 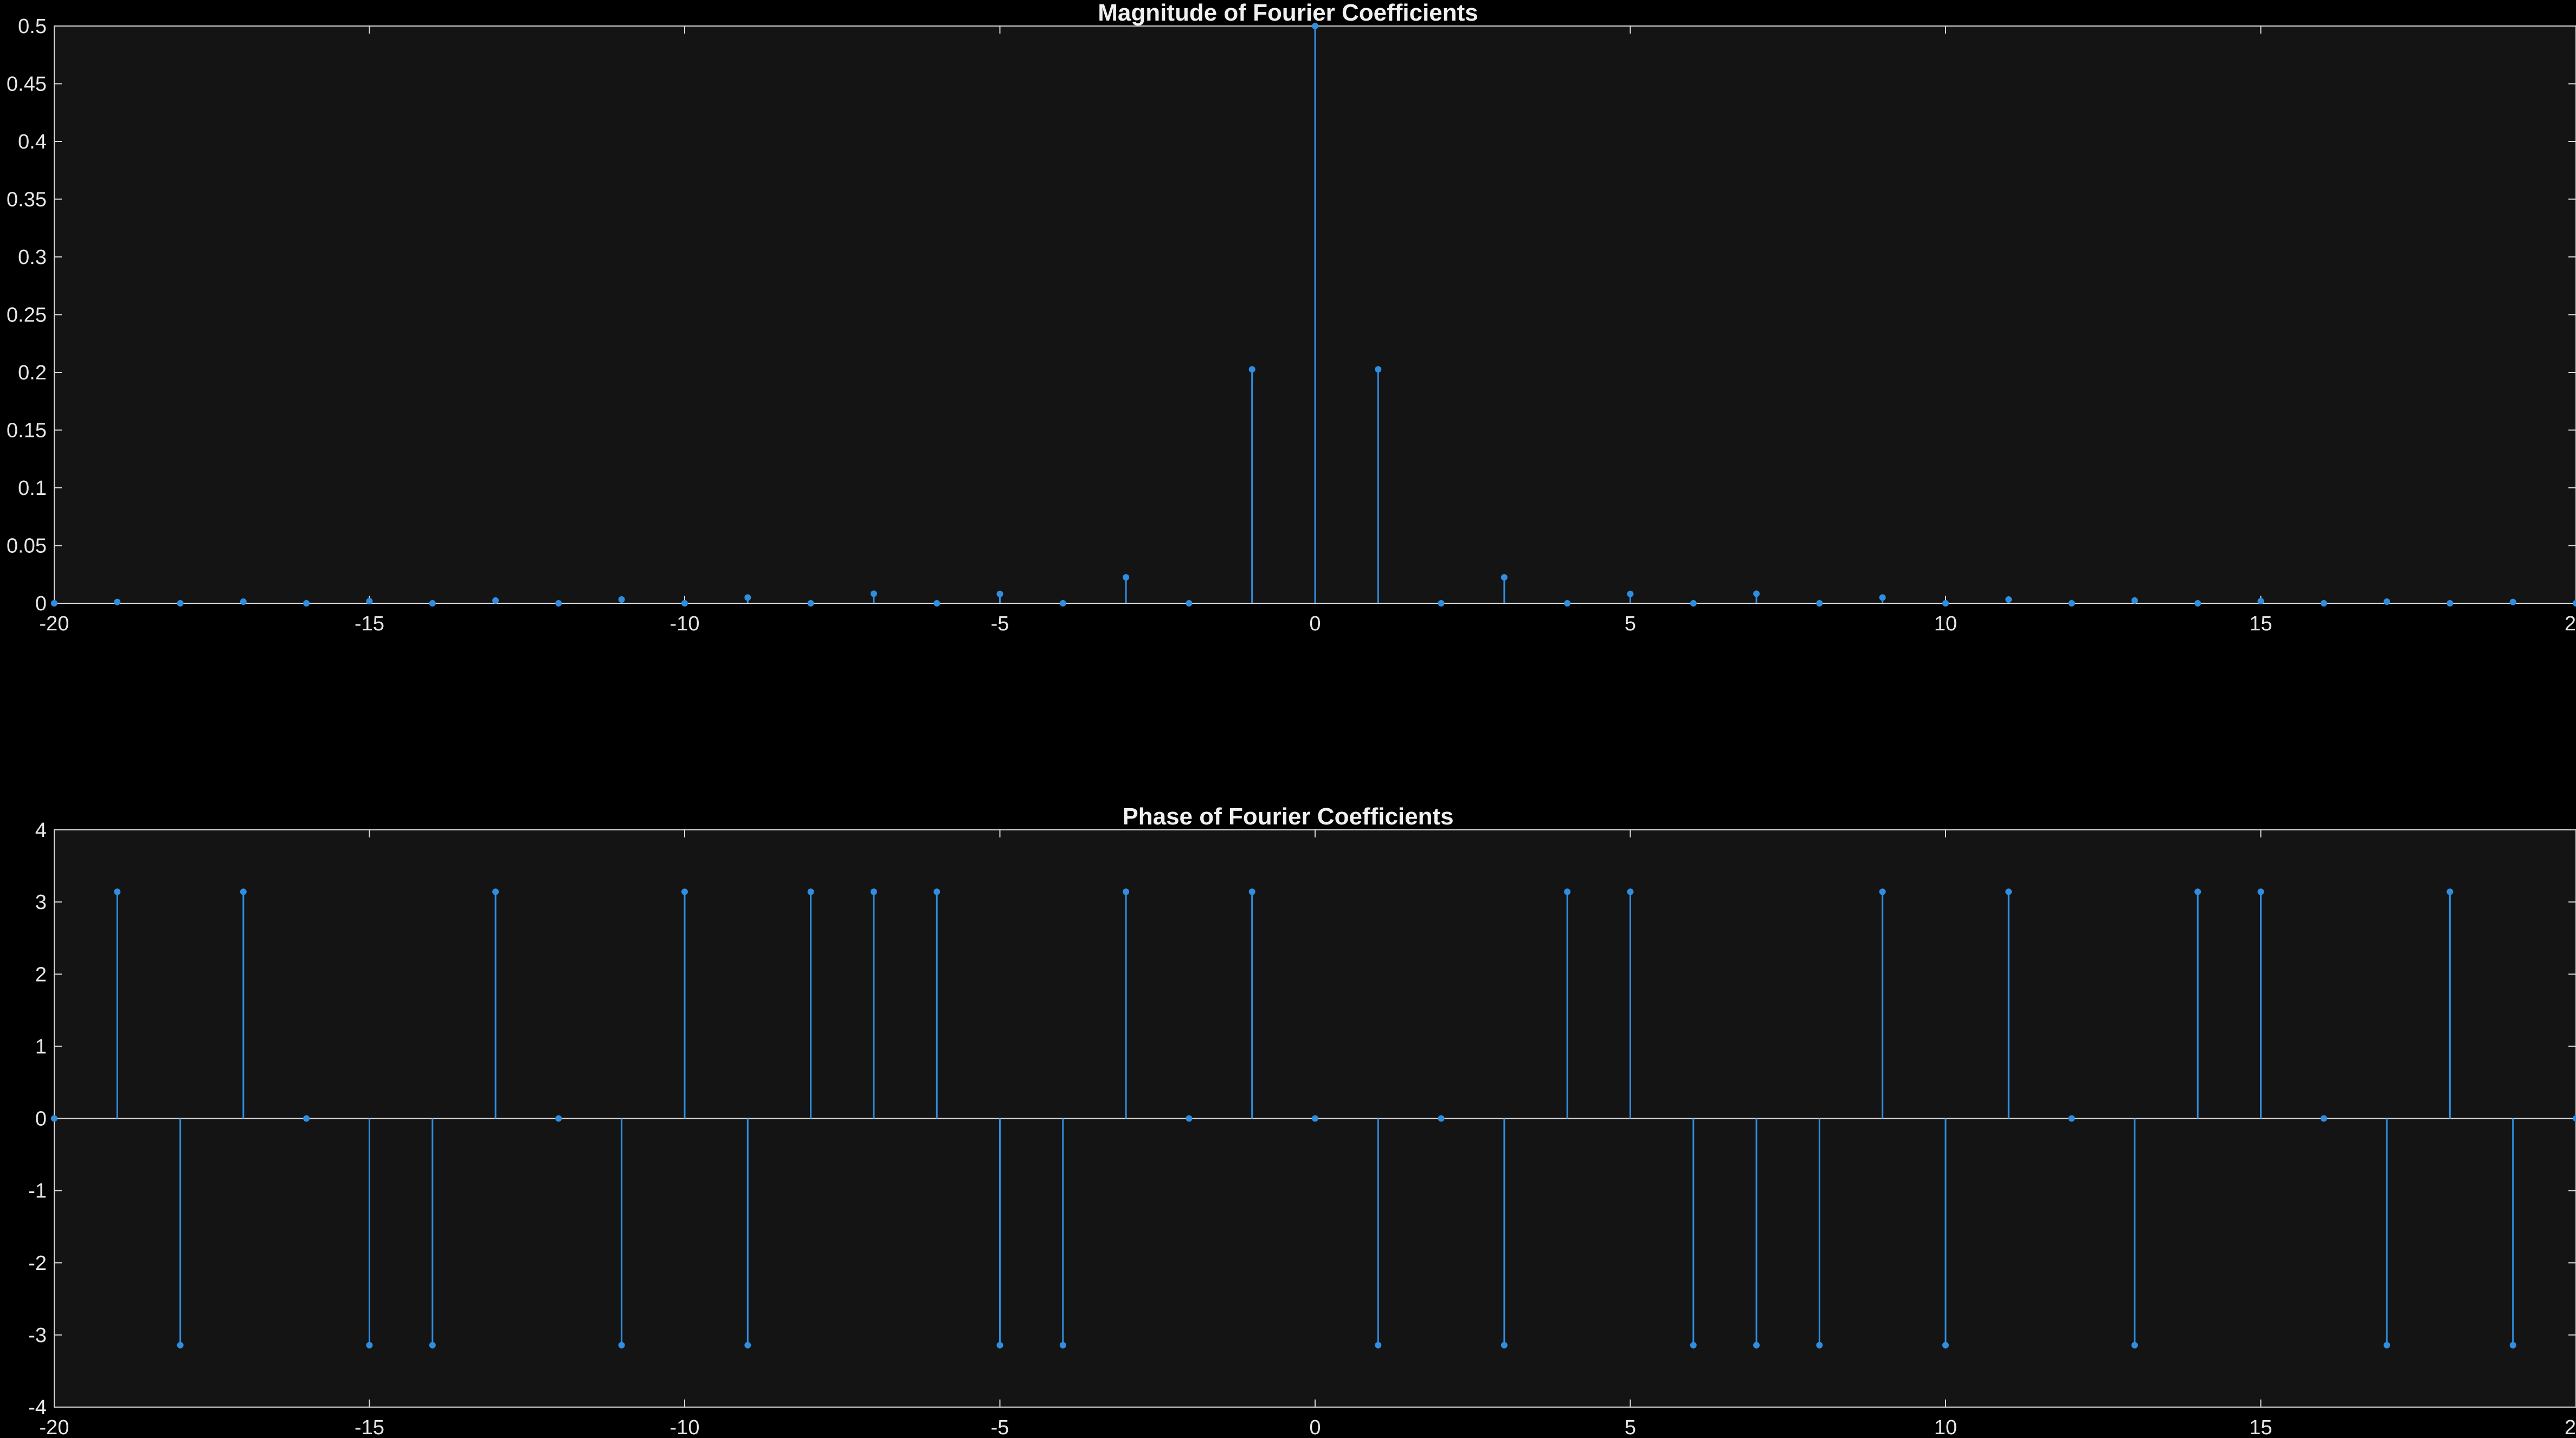 I want to click on x-tick-label: 15, so click(x=2260, y=1427).